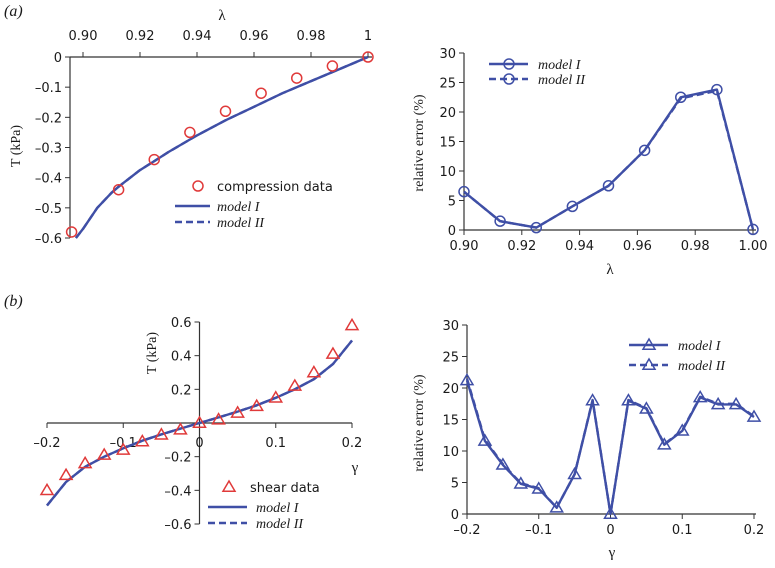 The width and height of the screenshot is (775, 568). What do you see at coordinates (452, 202) in the screenshot?
I see `y-tick-label: 5` at bounding box center [452, 202].